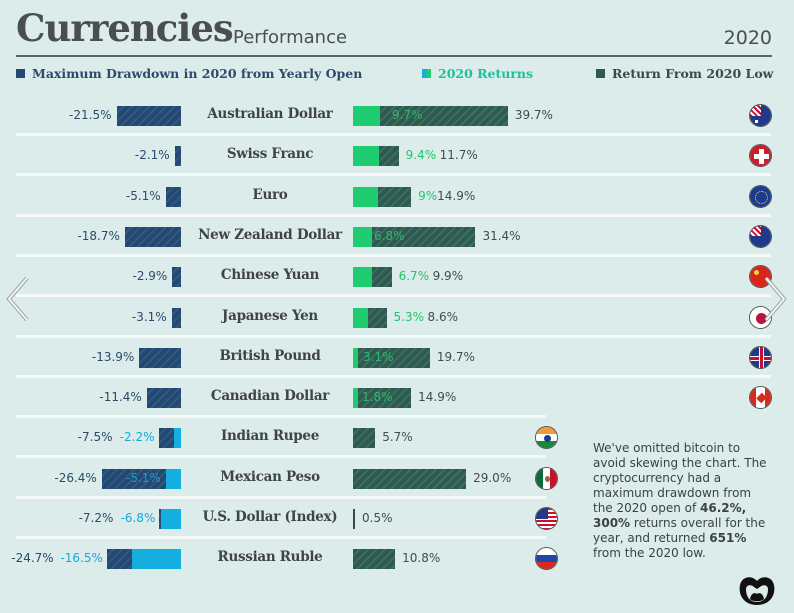  Describe the element at coordinates (270, 154) in the screenshot. I see `currency-name: Swiss Franc` at that location.